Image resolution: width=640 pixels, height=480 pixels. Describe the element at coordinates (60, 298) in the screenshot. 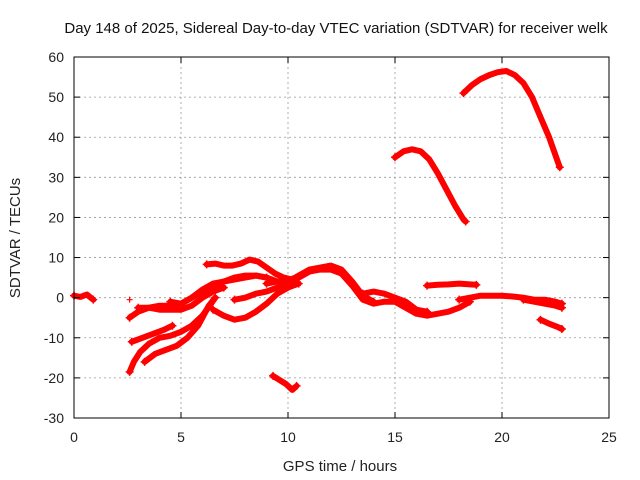

I see `y-tick-label: 0` at that location.